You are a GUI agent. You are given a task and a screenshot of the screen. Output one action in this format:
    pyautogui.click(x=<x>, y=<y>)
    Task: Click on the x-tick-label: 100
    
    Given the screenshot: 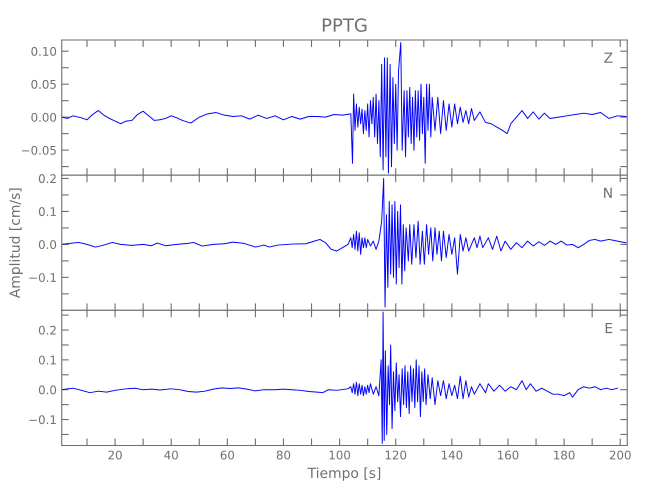 What is the action you would take?
    pyautogui.click(x=340, y=455)
    